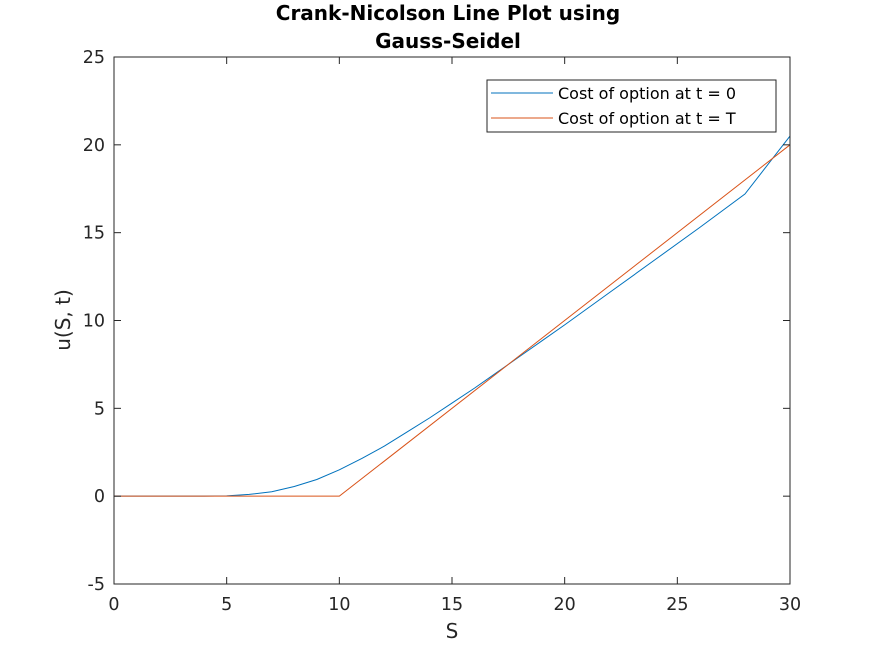  I want to click on y-axis-label: u(S, t), so click(63, 320).